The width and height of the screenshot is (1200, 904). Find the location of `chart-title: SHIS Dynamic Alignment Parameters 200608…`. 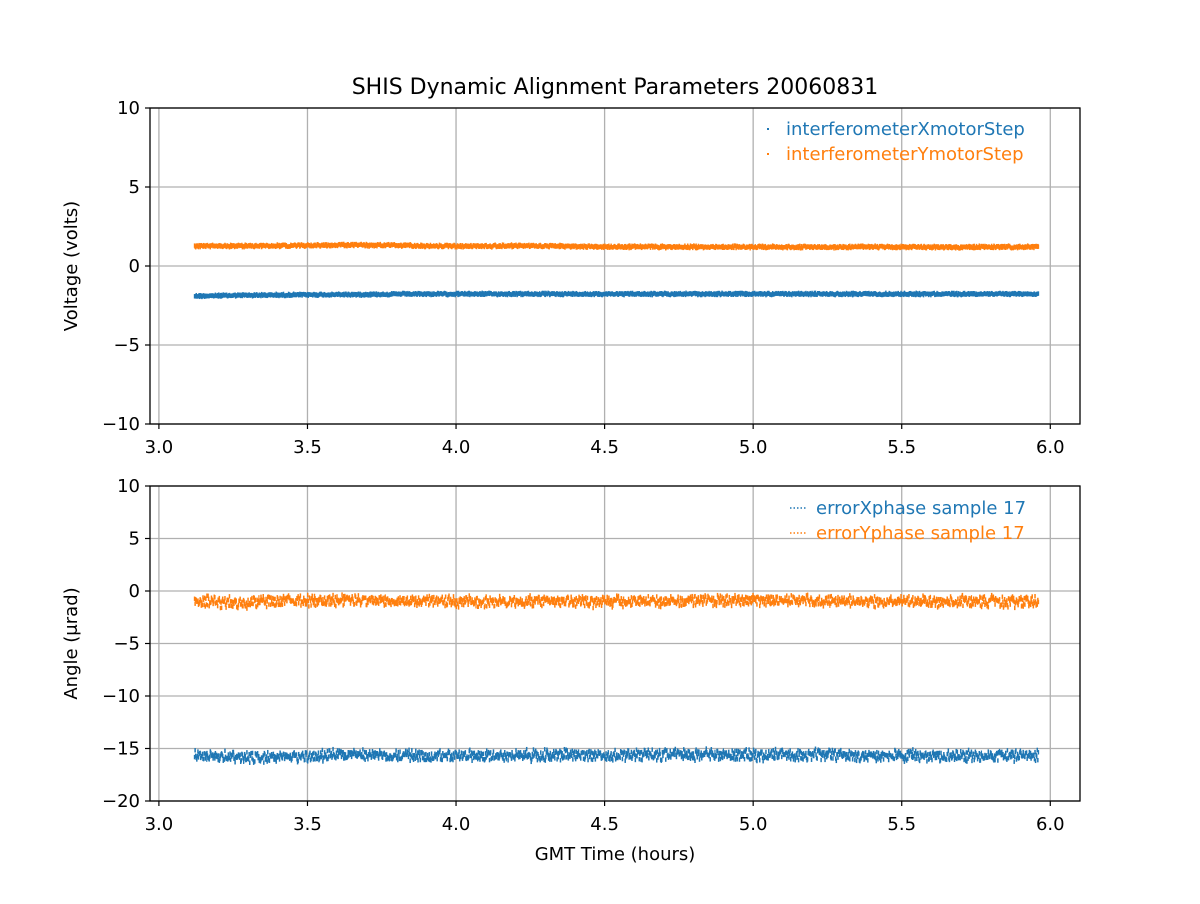

chart-title: SHIS Dynamic Alignment Parameters 200608… is located at coordinates (615, 87).